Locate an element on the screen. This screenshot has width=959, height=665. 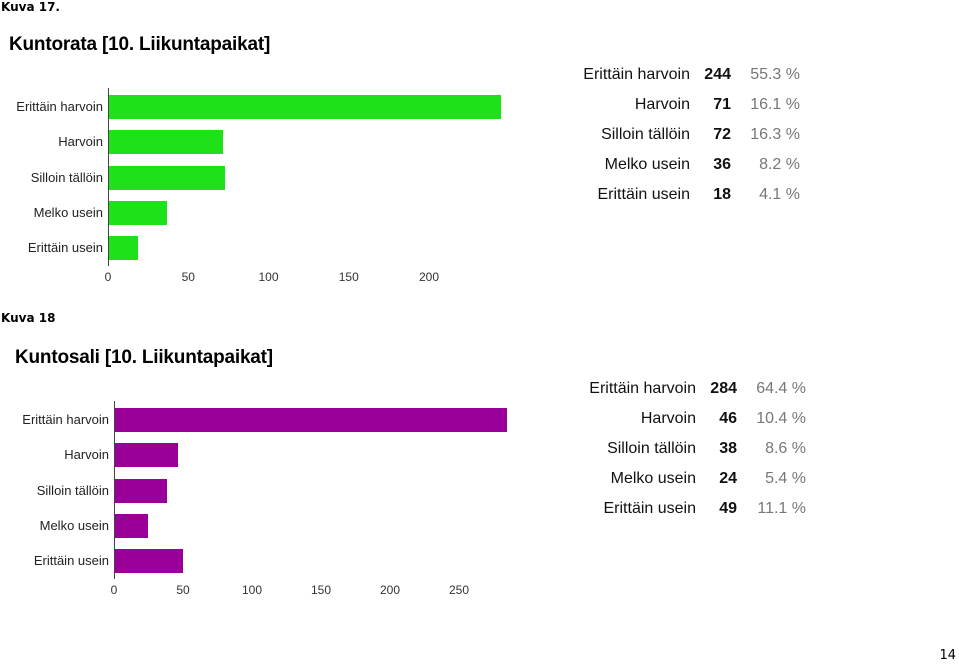
chart-title: Kuntosali [10. Liikuntapaikat] is located at coordinates (144, 357).